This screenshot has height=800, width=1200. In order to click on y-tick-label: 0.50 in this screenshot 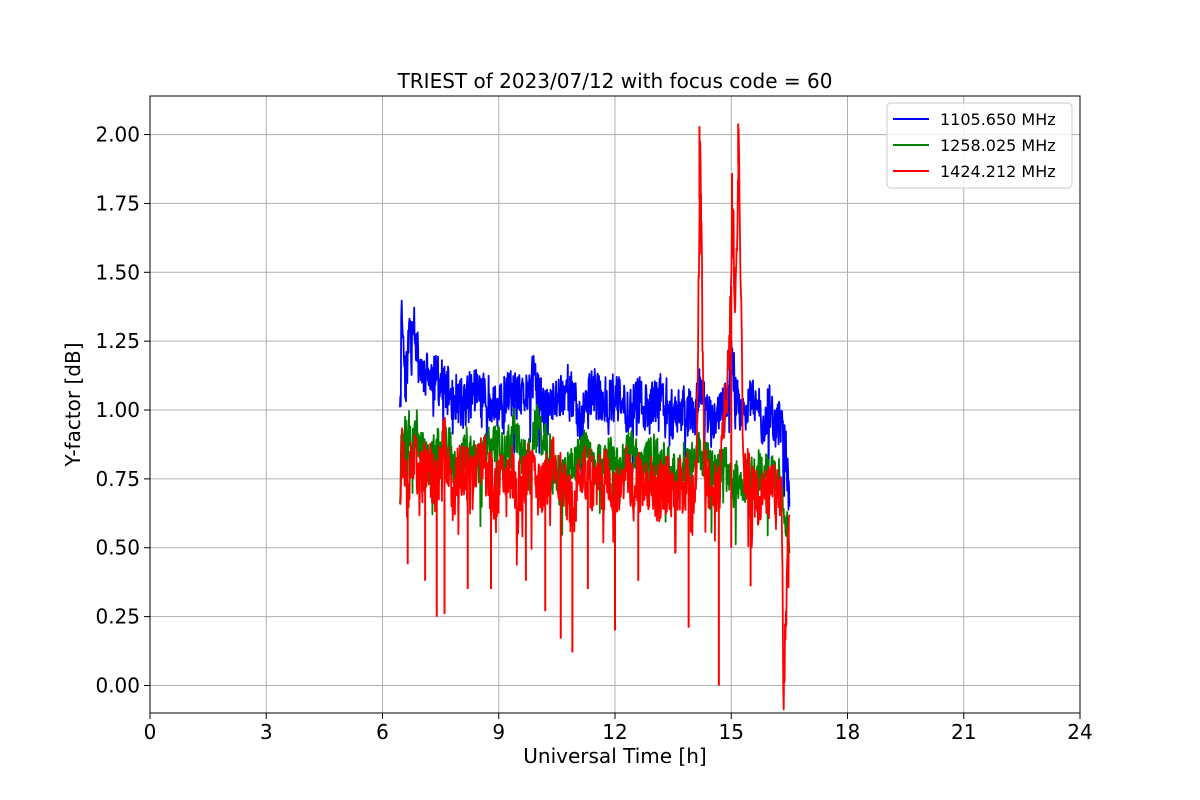, I will do `click(117, 548)`.